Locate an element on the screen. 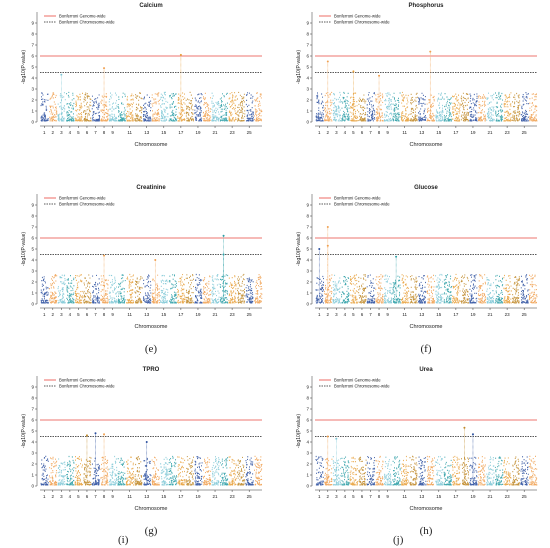 The width and height of the screenshot is (550, 548). snp-cloud-chr26 is located at coordinates (533, 470).